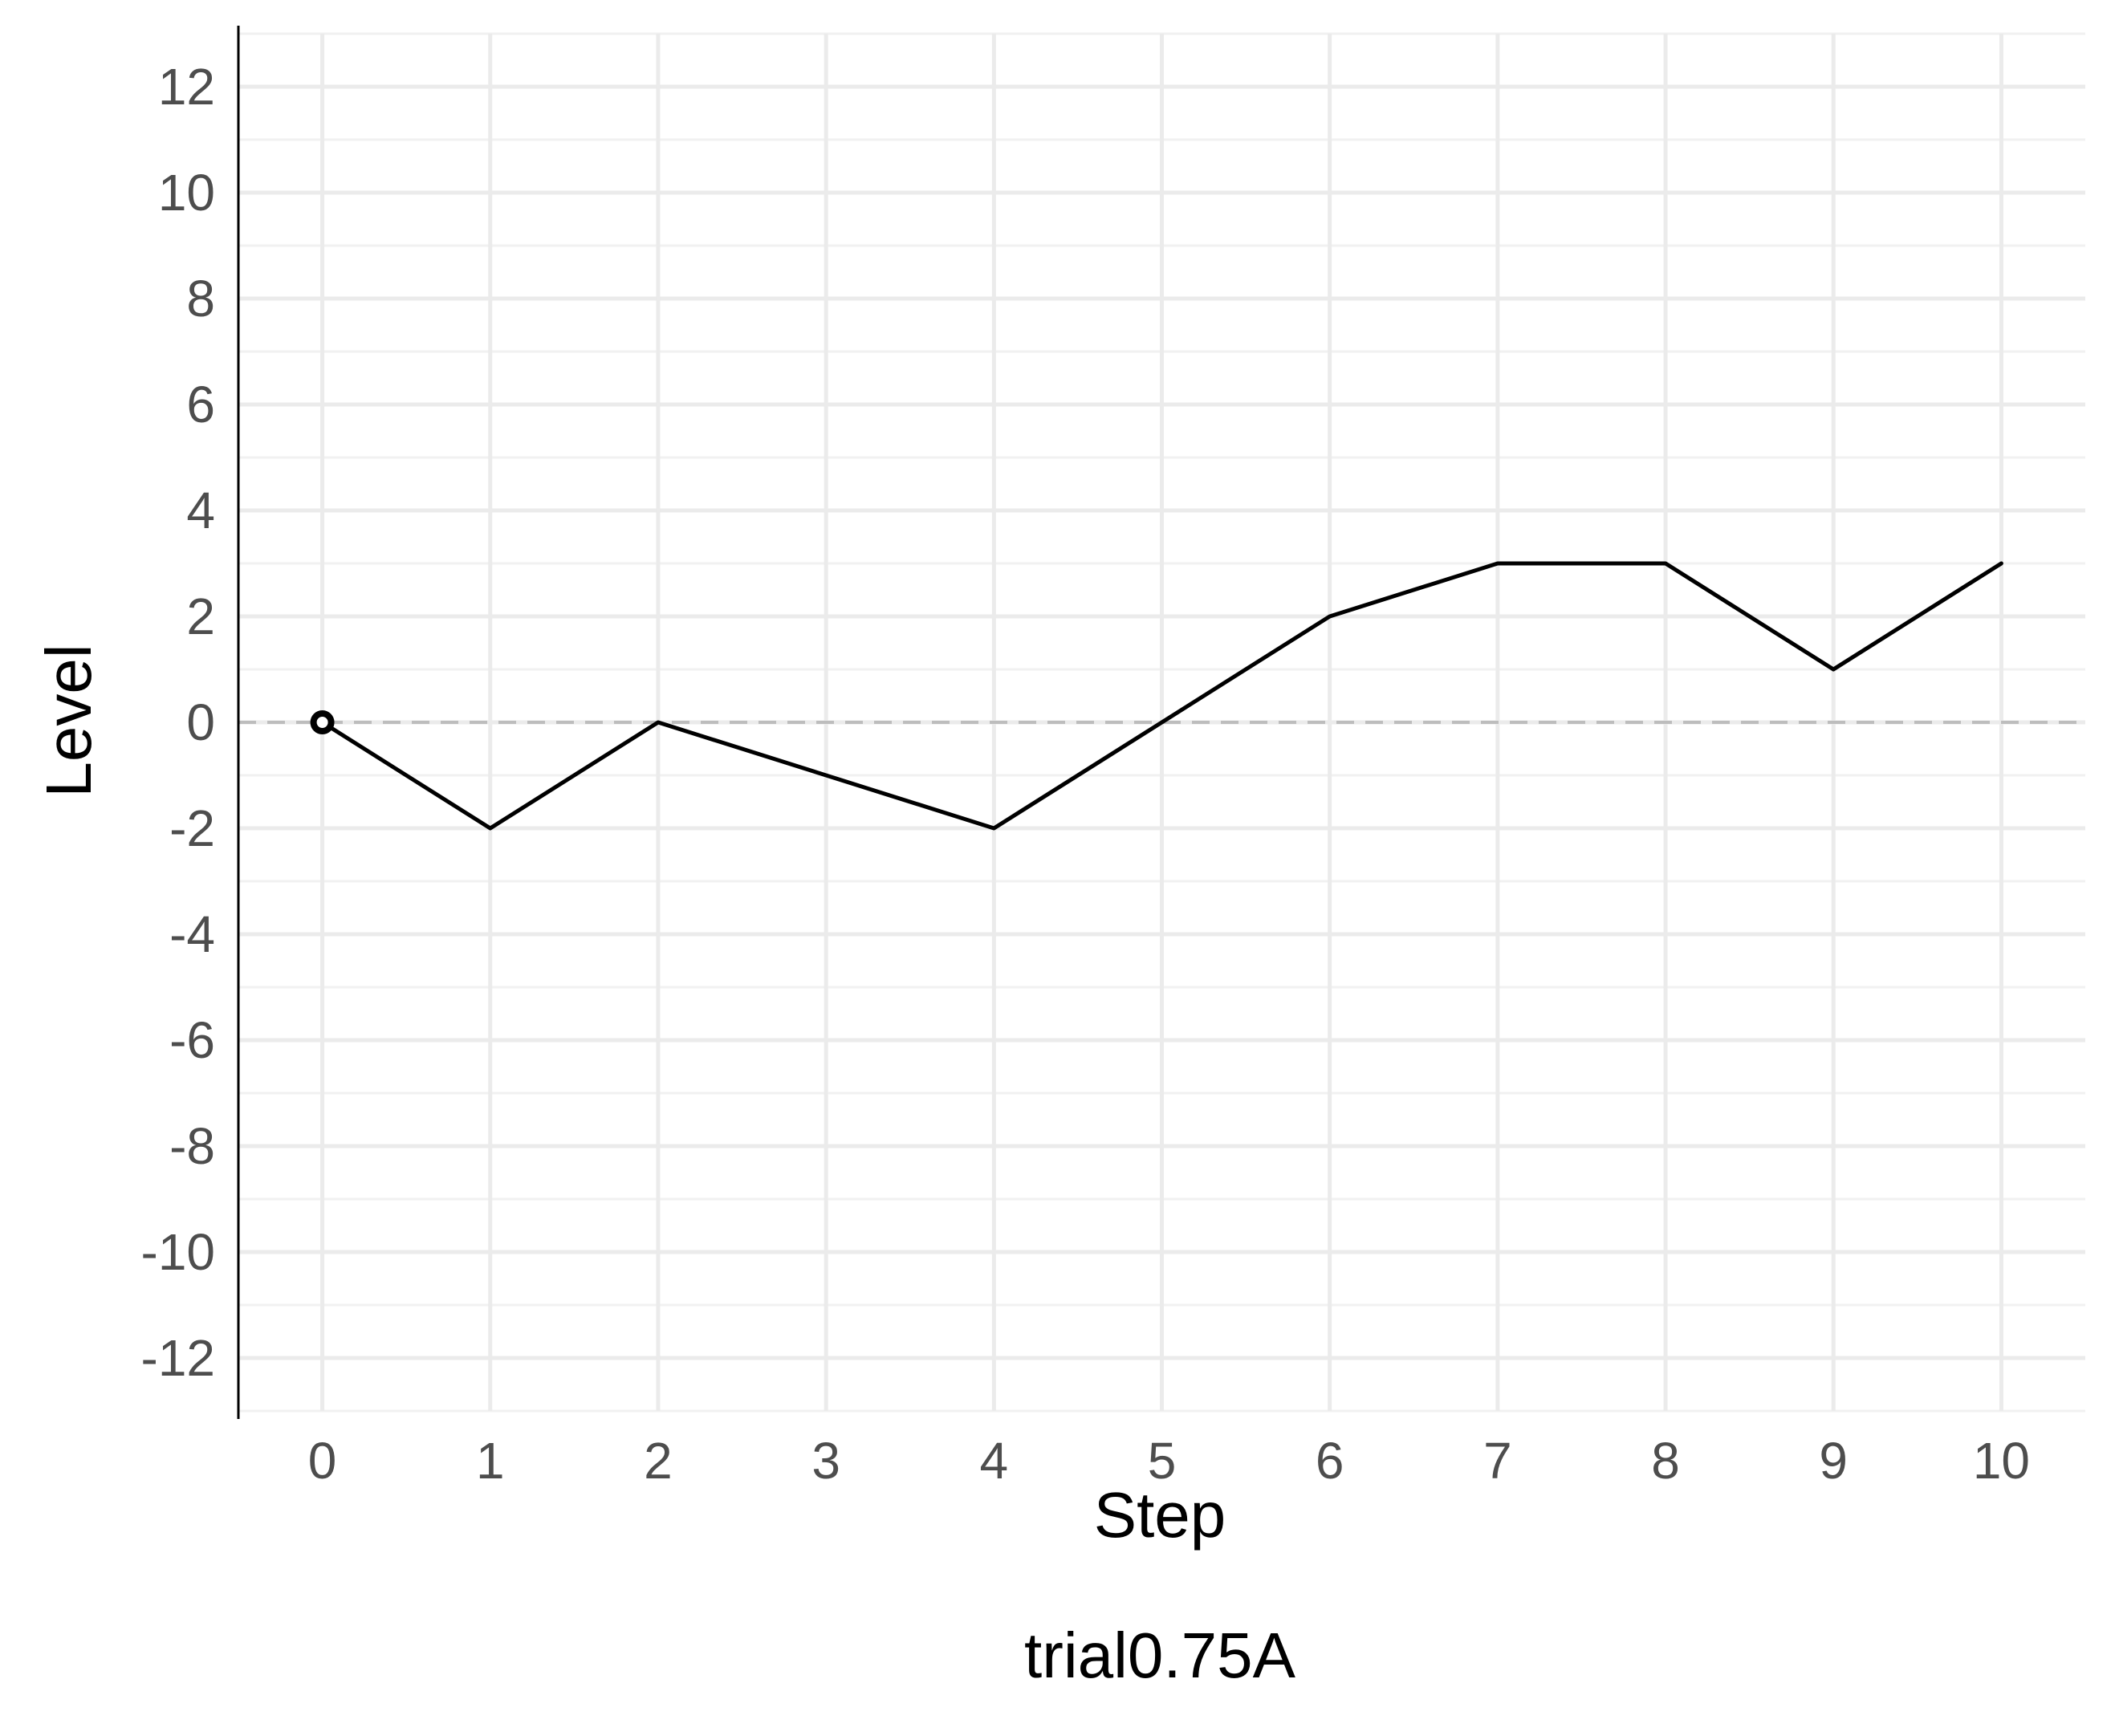 This screenshot has height=1736, width=2119. I want to click on x-tick-label: 5, so click(1162, 1461).